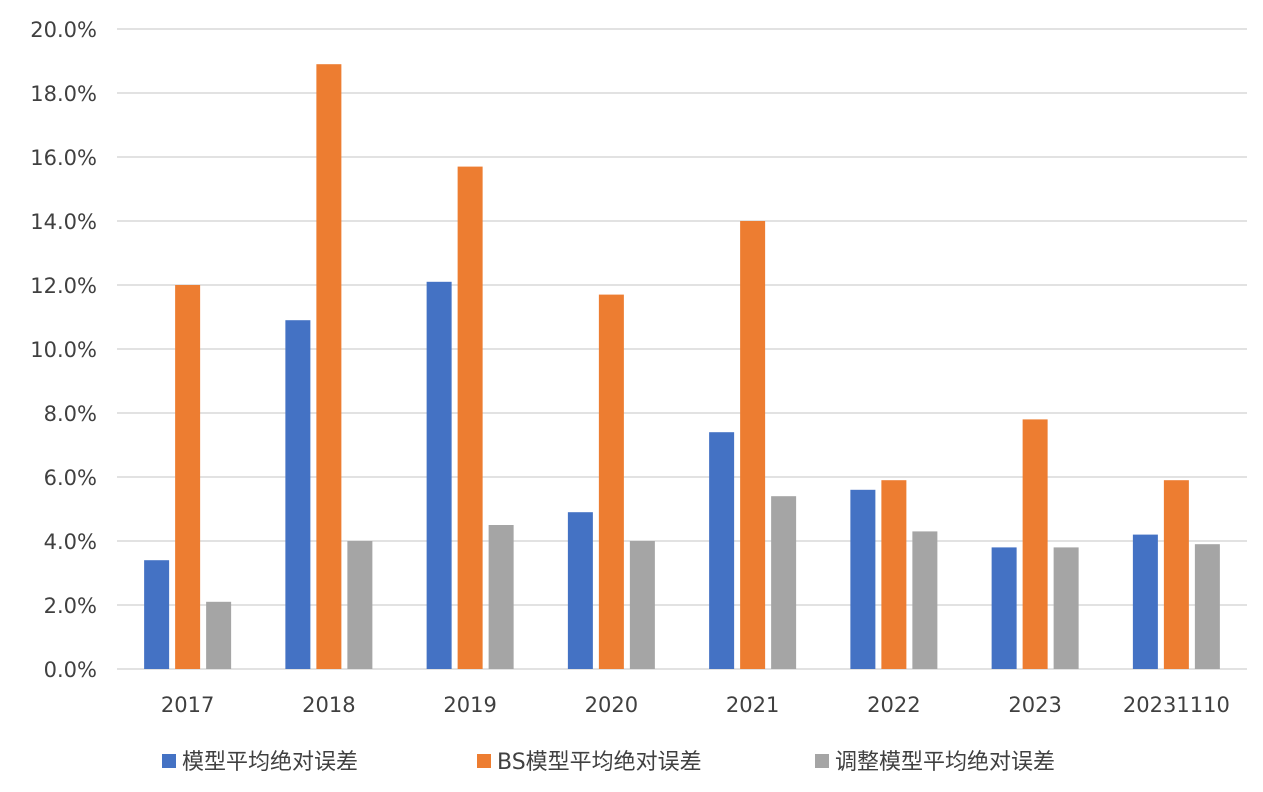  I want to click on x-tick-label: 2021, so click(752, 705).